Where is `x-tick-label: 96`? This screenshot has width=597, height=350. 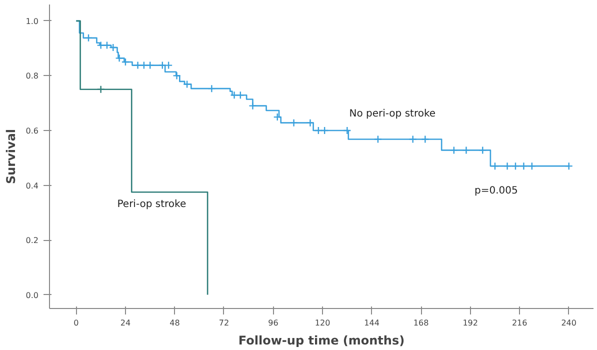
x-tick-label: 96 is located at coordinates (273, 323).